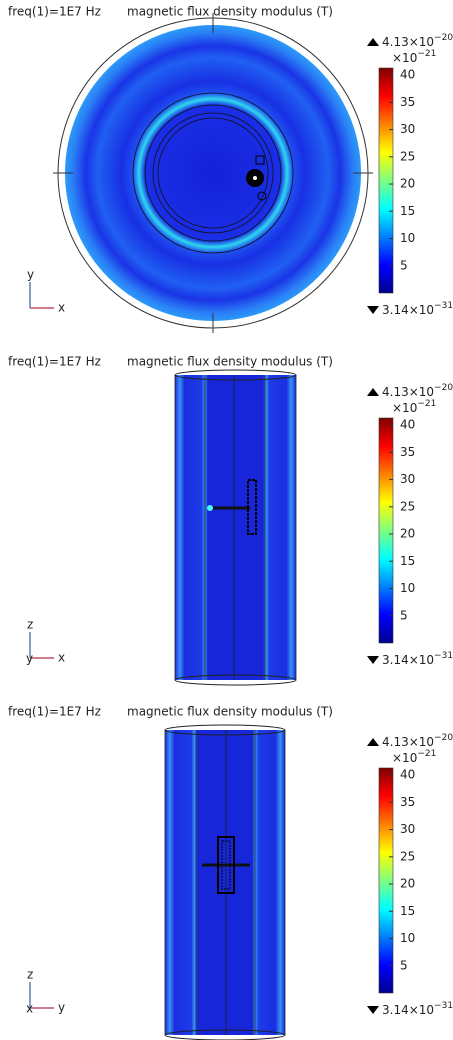 This screenshot has height=1040, width=453. I want to click on conductor-core, so click(255, 178).